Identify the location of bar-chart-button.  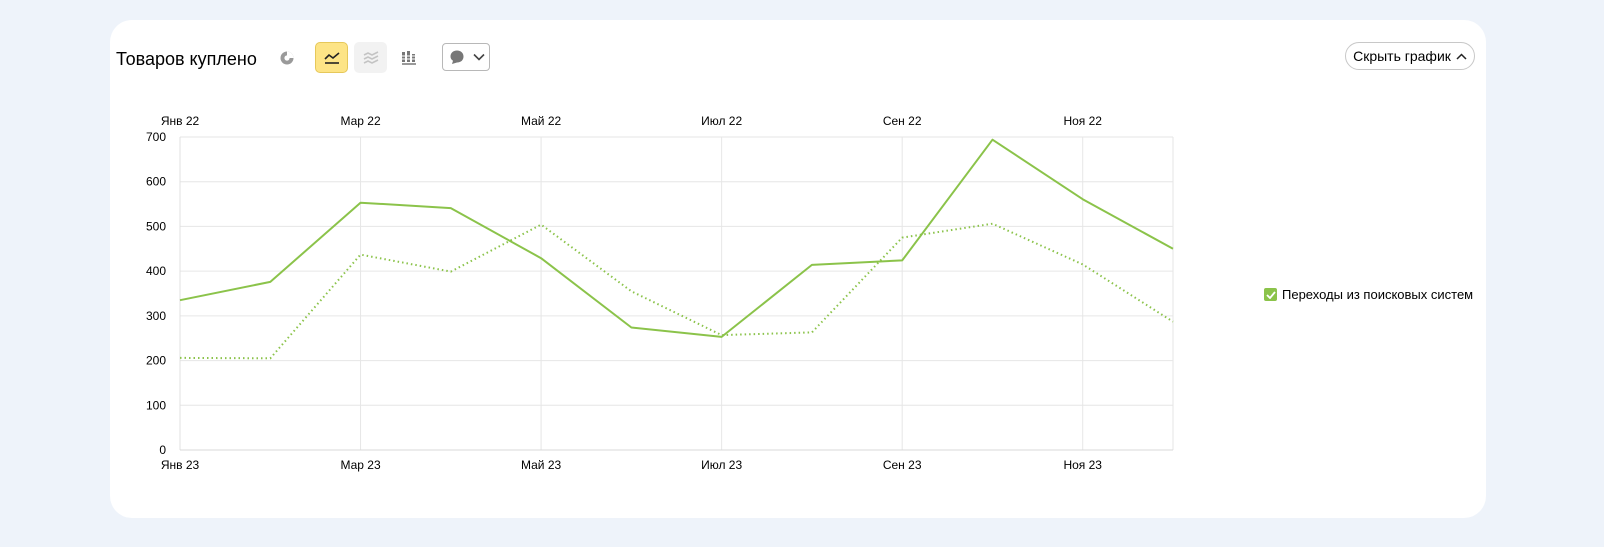
(408, 57).